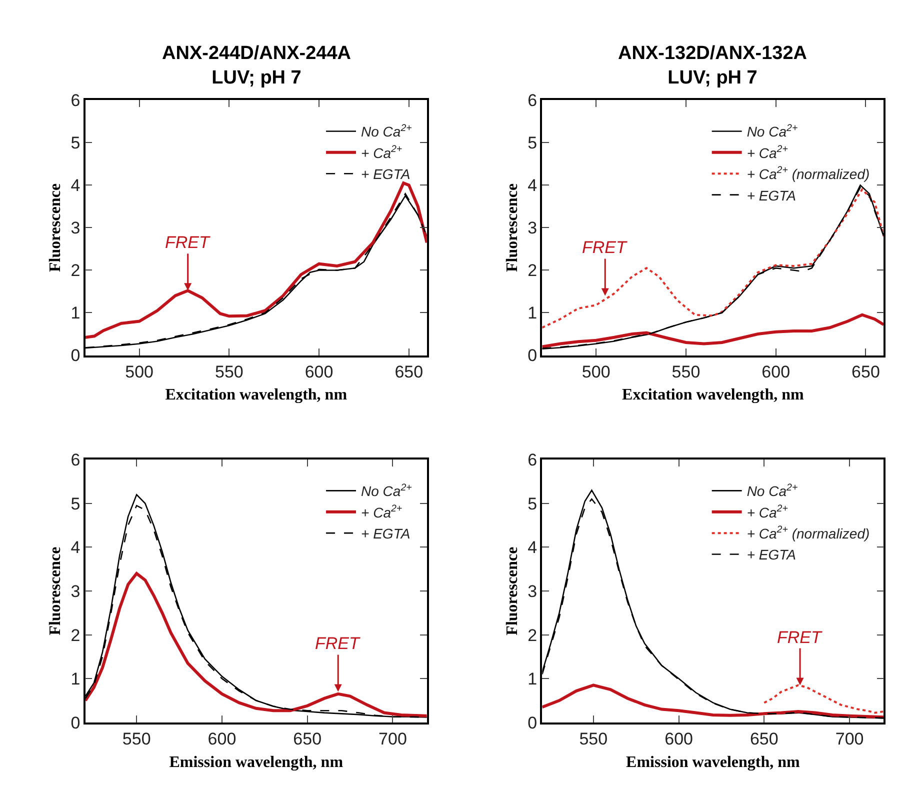 The height and width of the screenshot is (812, 907). What do you see at coordinates (257, 66) in the screenshot?
I see `chart-title: ANX-244D/ANX-244A LUV; pH 7` at bounding box center [257, 66].